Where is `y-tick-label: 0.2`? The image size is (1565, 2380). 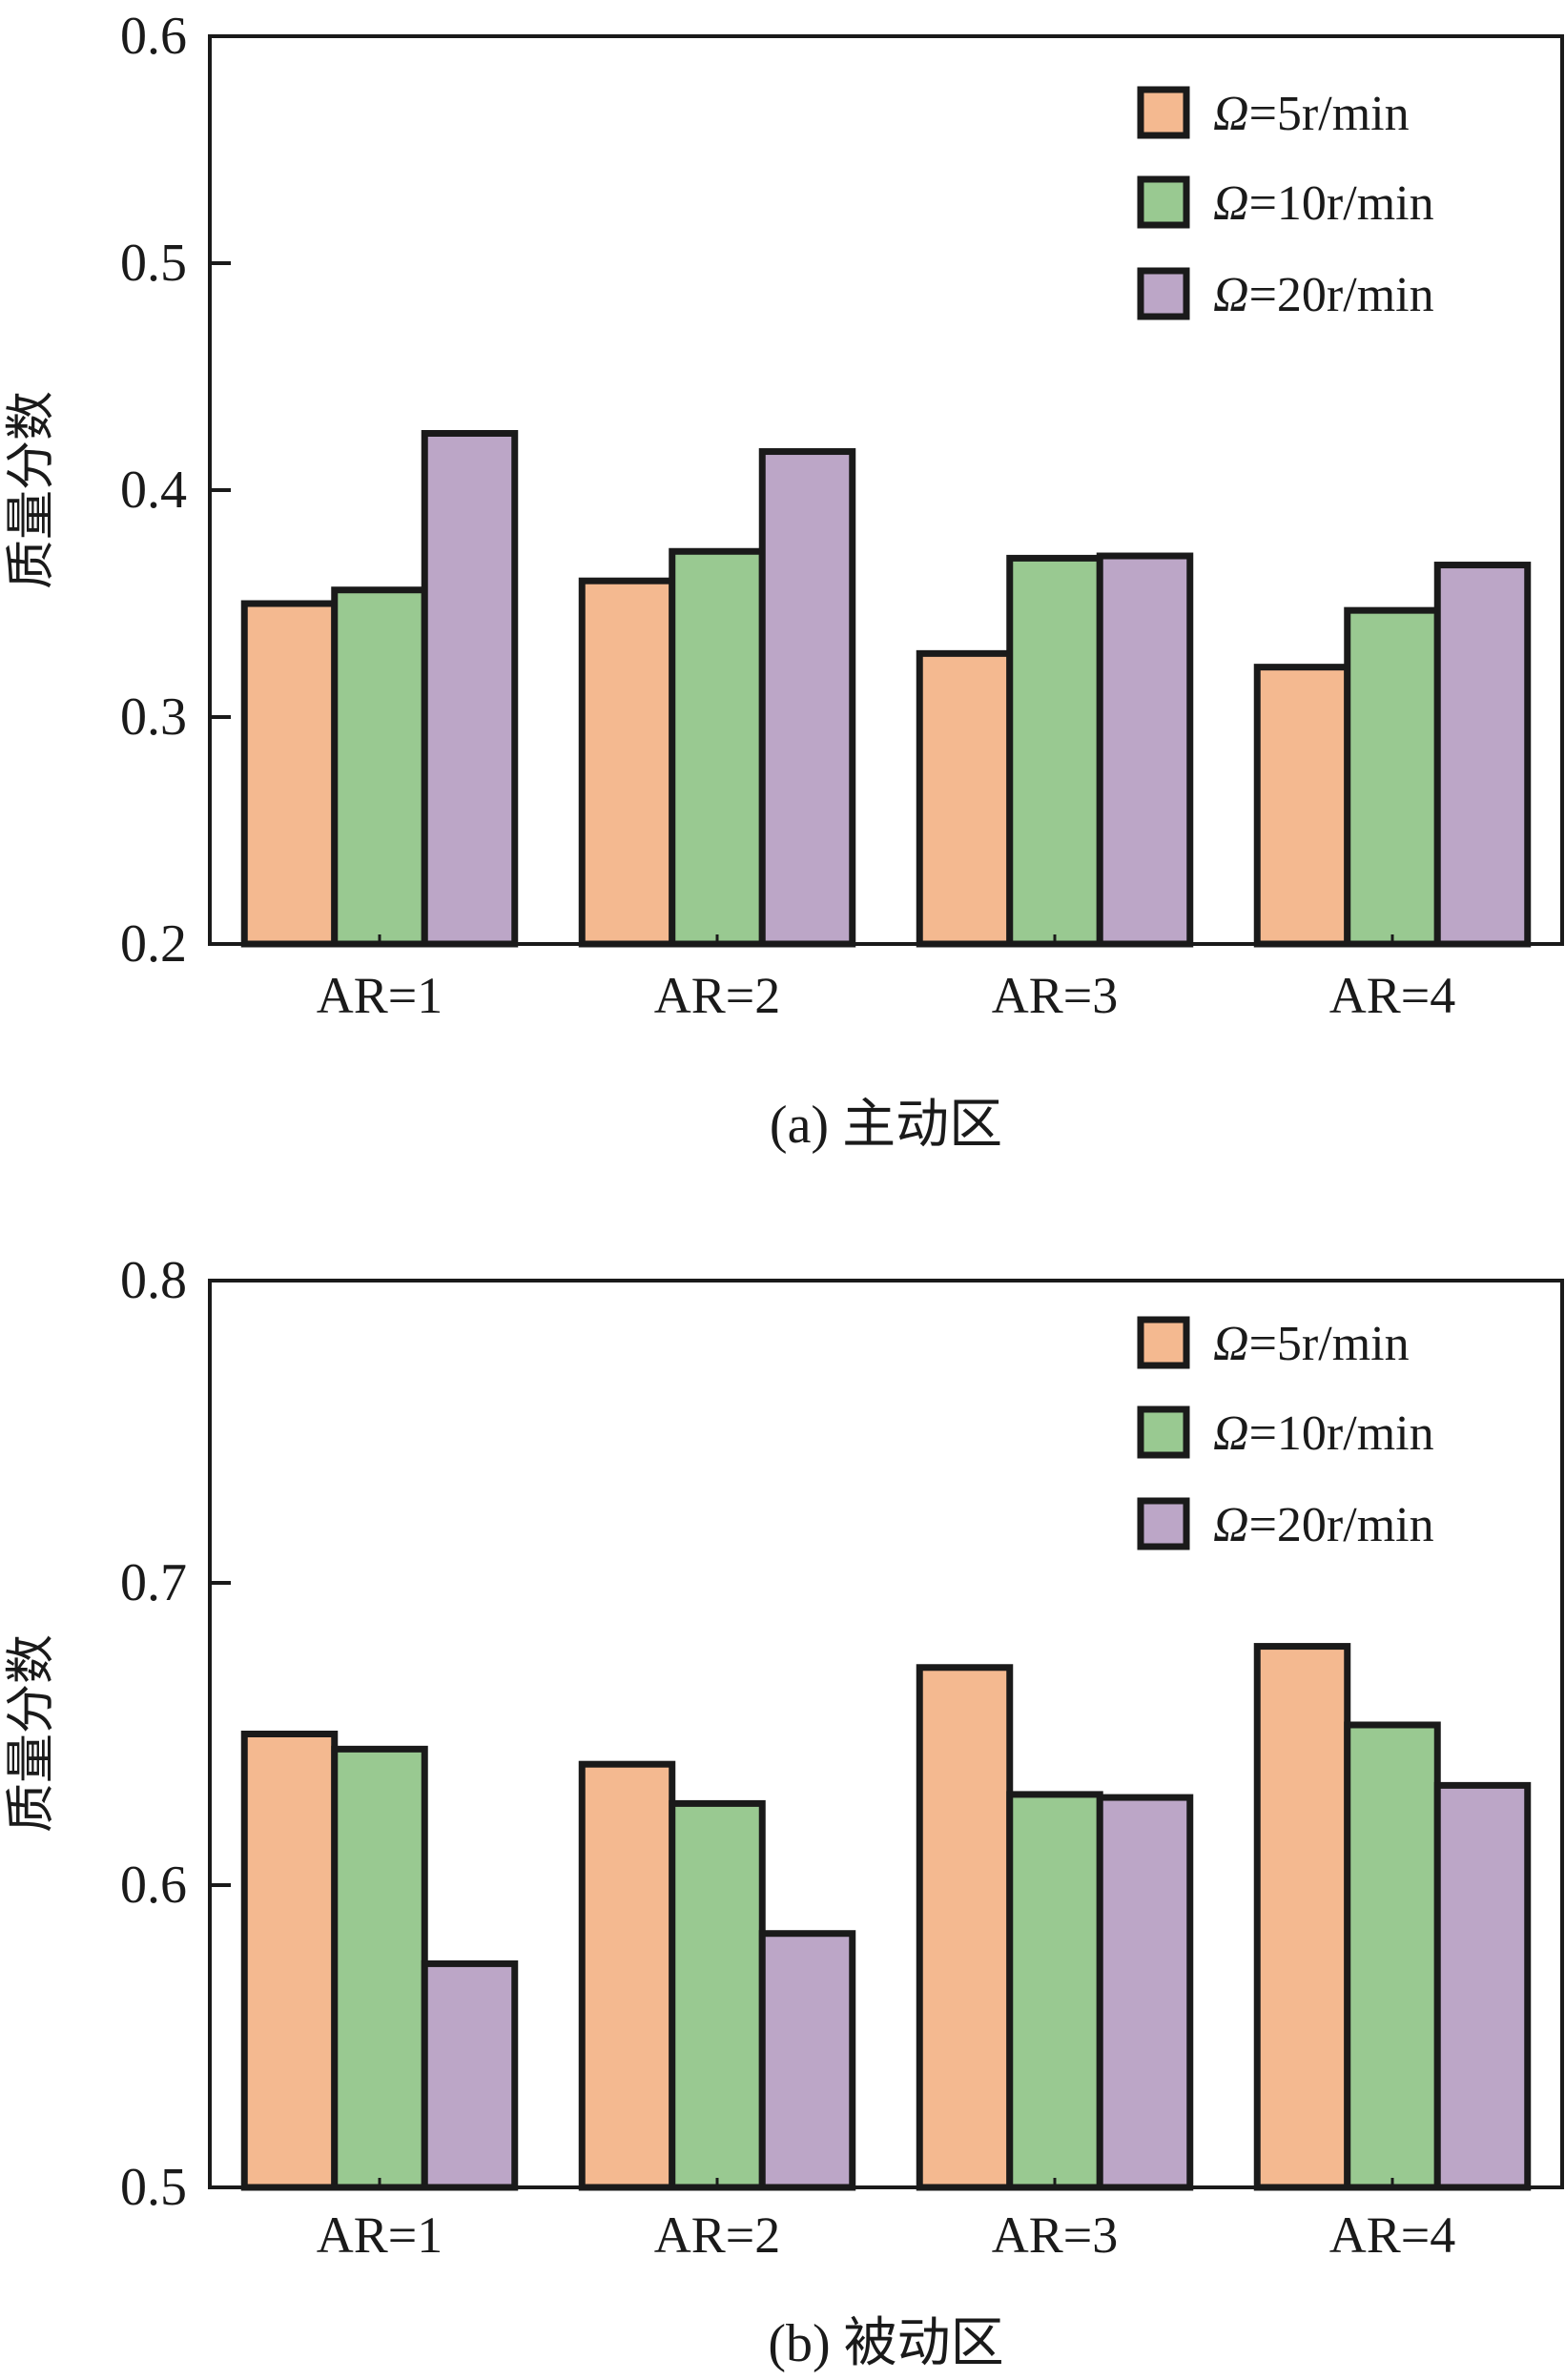
y-tick-label: 0.2 is located at coordinates (153, 944).